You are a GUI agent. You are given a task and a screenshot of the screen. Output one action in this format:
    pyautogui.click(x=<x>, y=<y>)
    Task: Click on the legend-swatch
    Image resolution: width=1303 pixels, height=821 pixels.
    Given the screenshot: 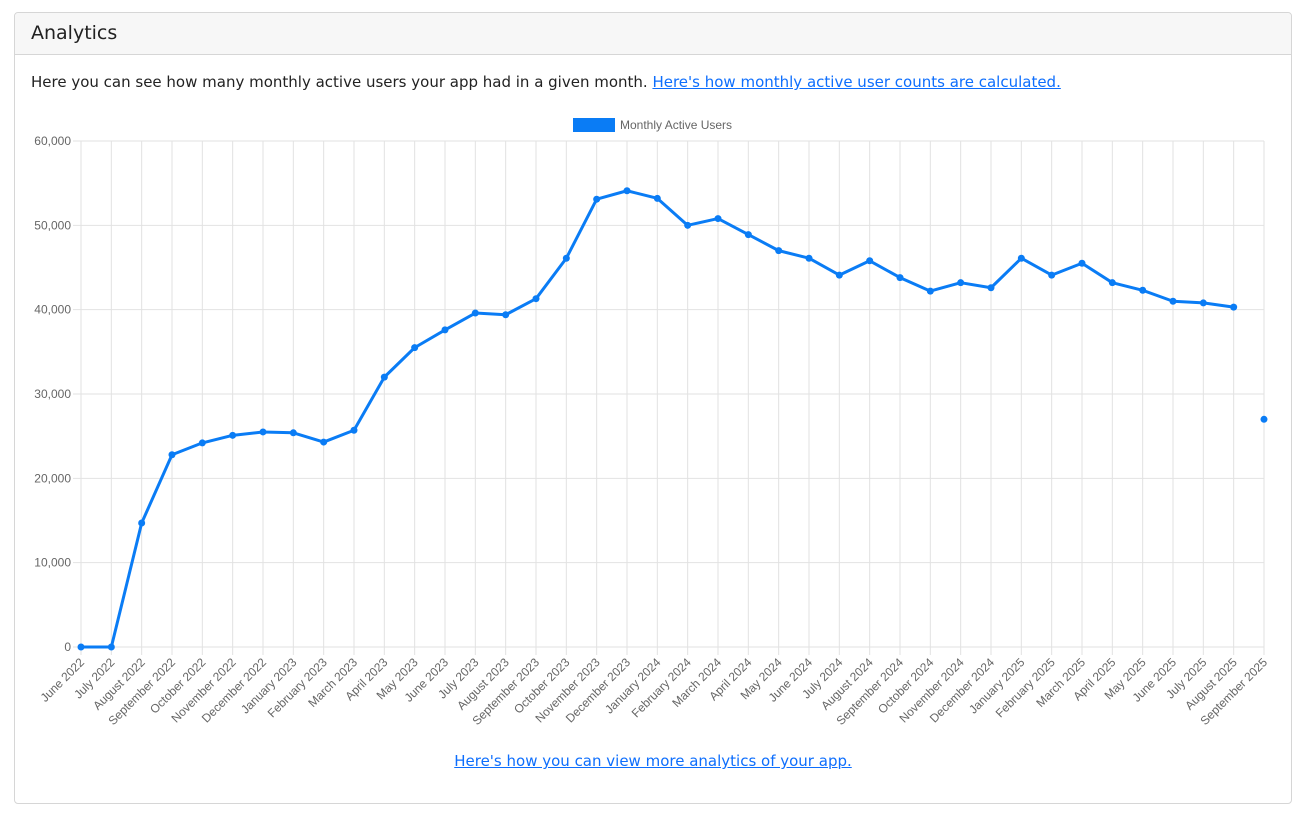 What is the action you would take?
    pyautogui.click(x=594, y=125)
    